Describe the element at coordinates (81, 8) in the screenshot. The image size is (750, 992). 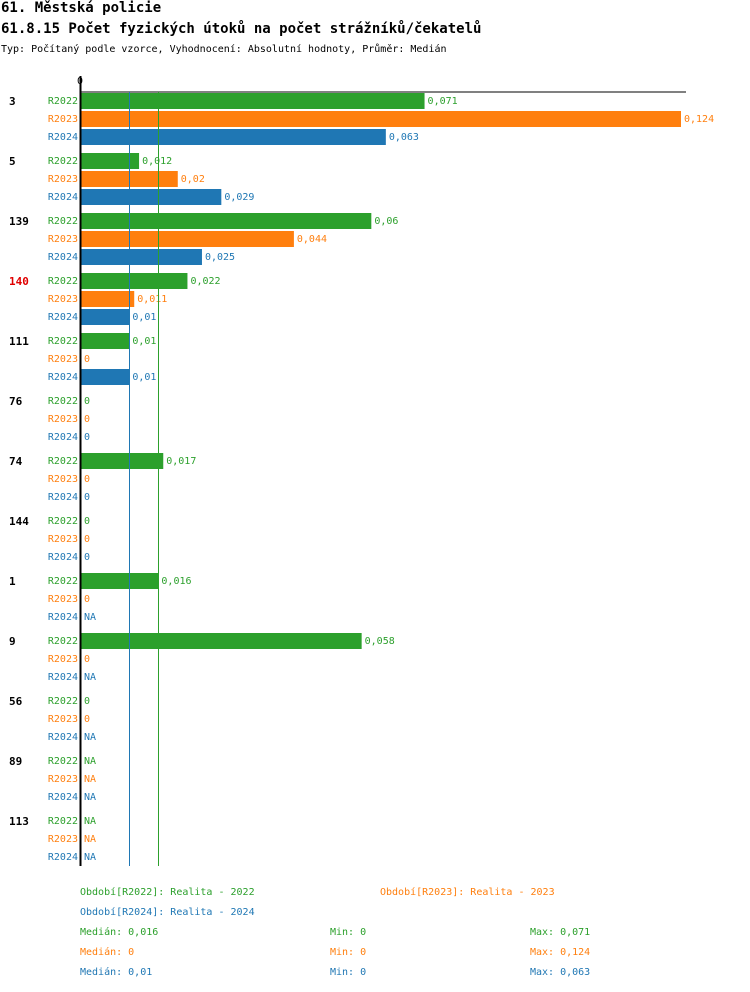
I see `page-title: 61. Městská policie` at that location.